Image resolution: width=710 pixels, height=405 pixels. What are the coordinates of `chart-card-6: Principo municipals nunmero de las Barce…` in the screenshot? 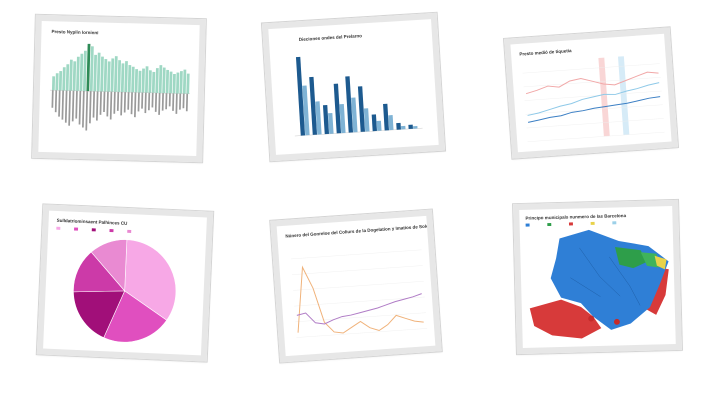 It's located at (597, 277).